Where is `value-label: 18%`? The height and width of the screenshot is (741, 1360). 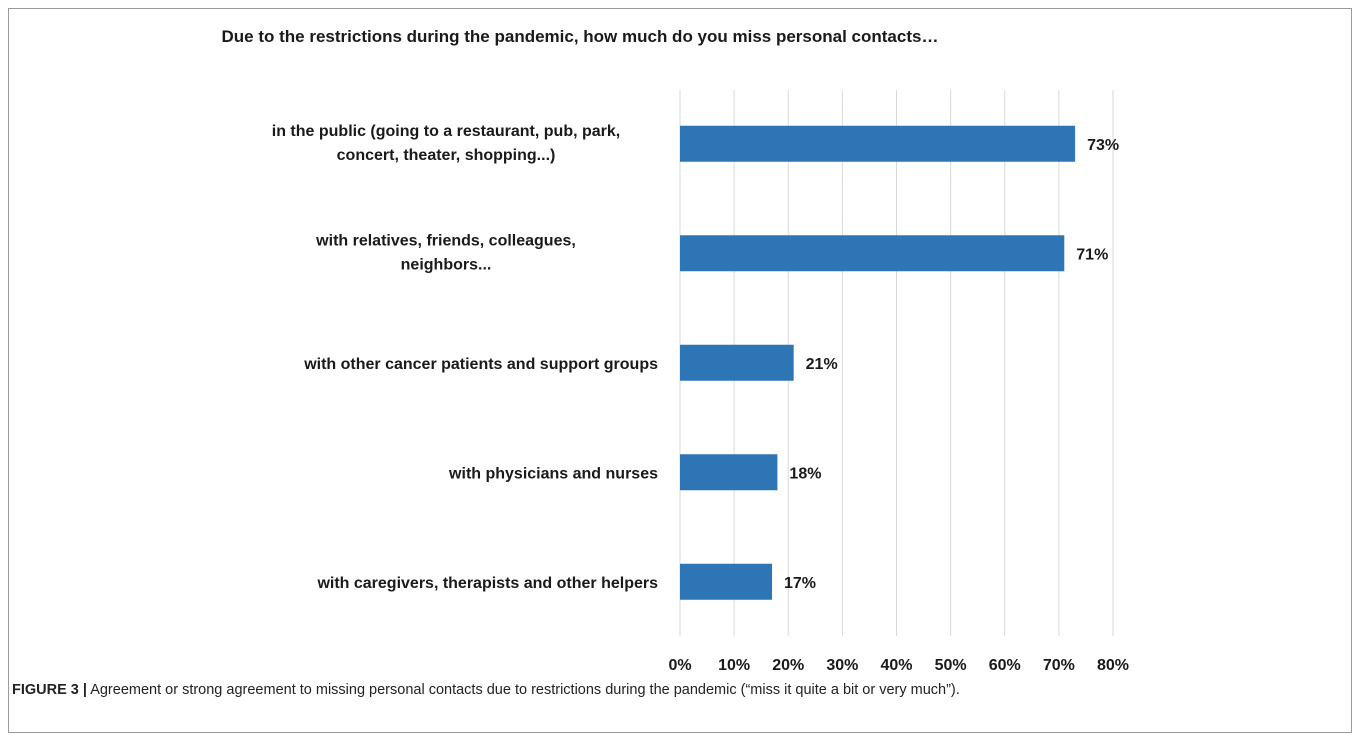 value-label: 18% is located at coordinates (805, 473).